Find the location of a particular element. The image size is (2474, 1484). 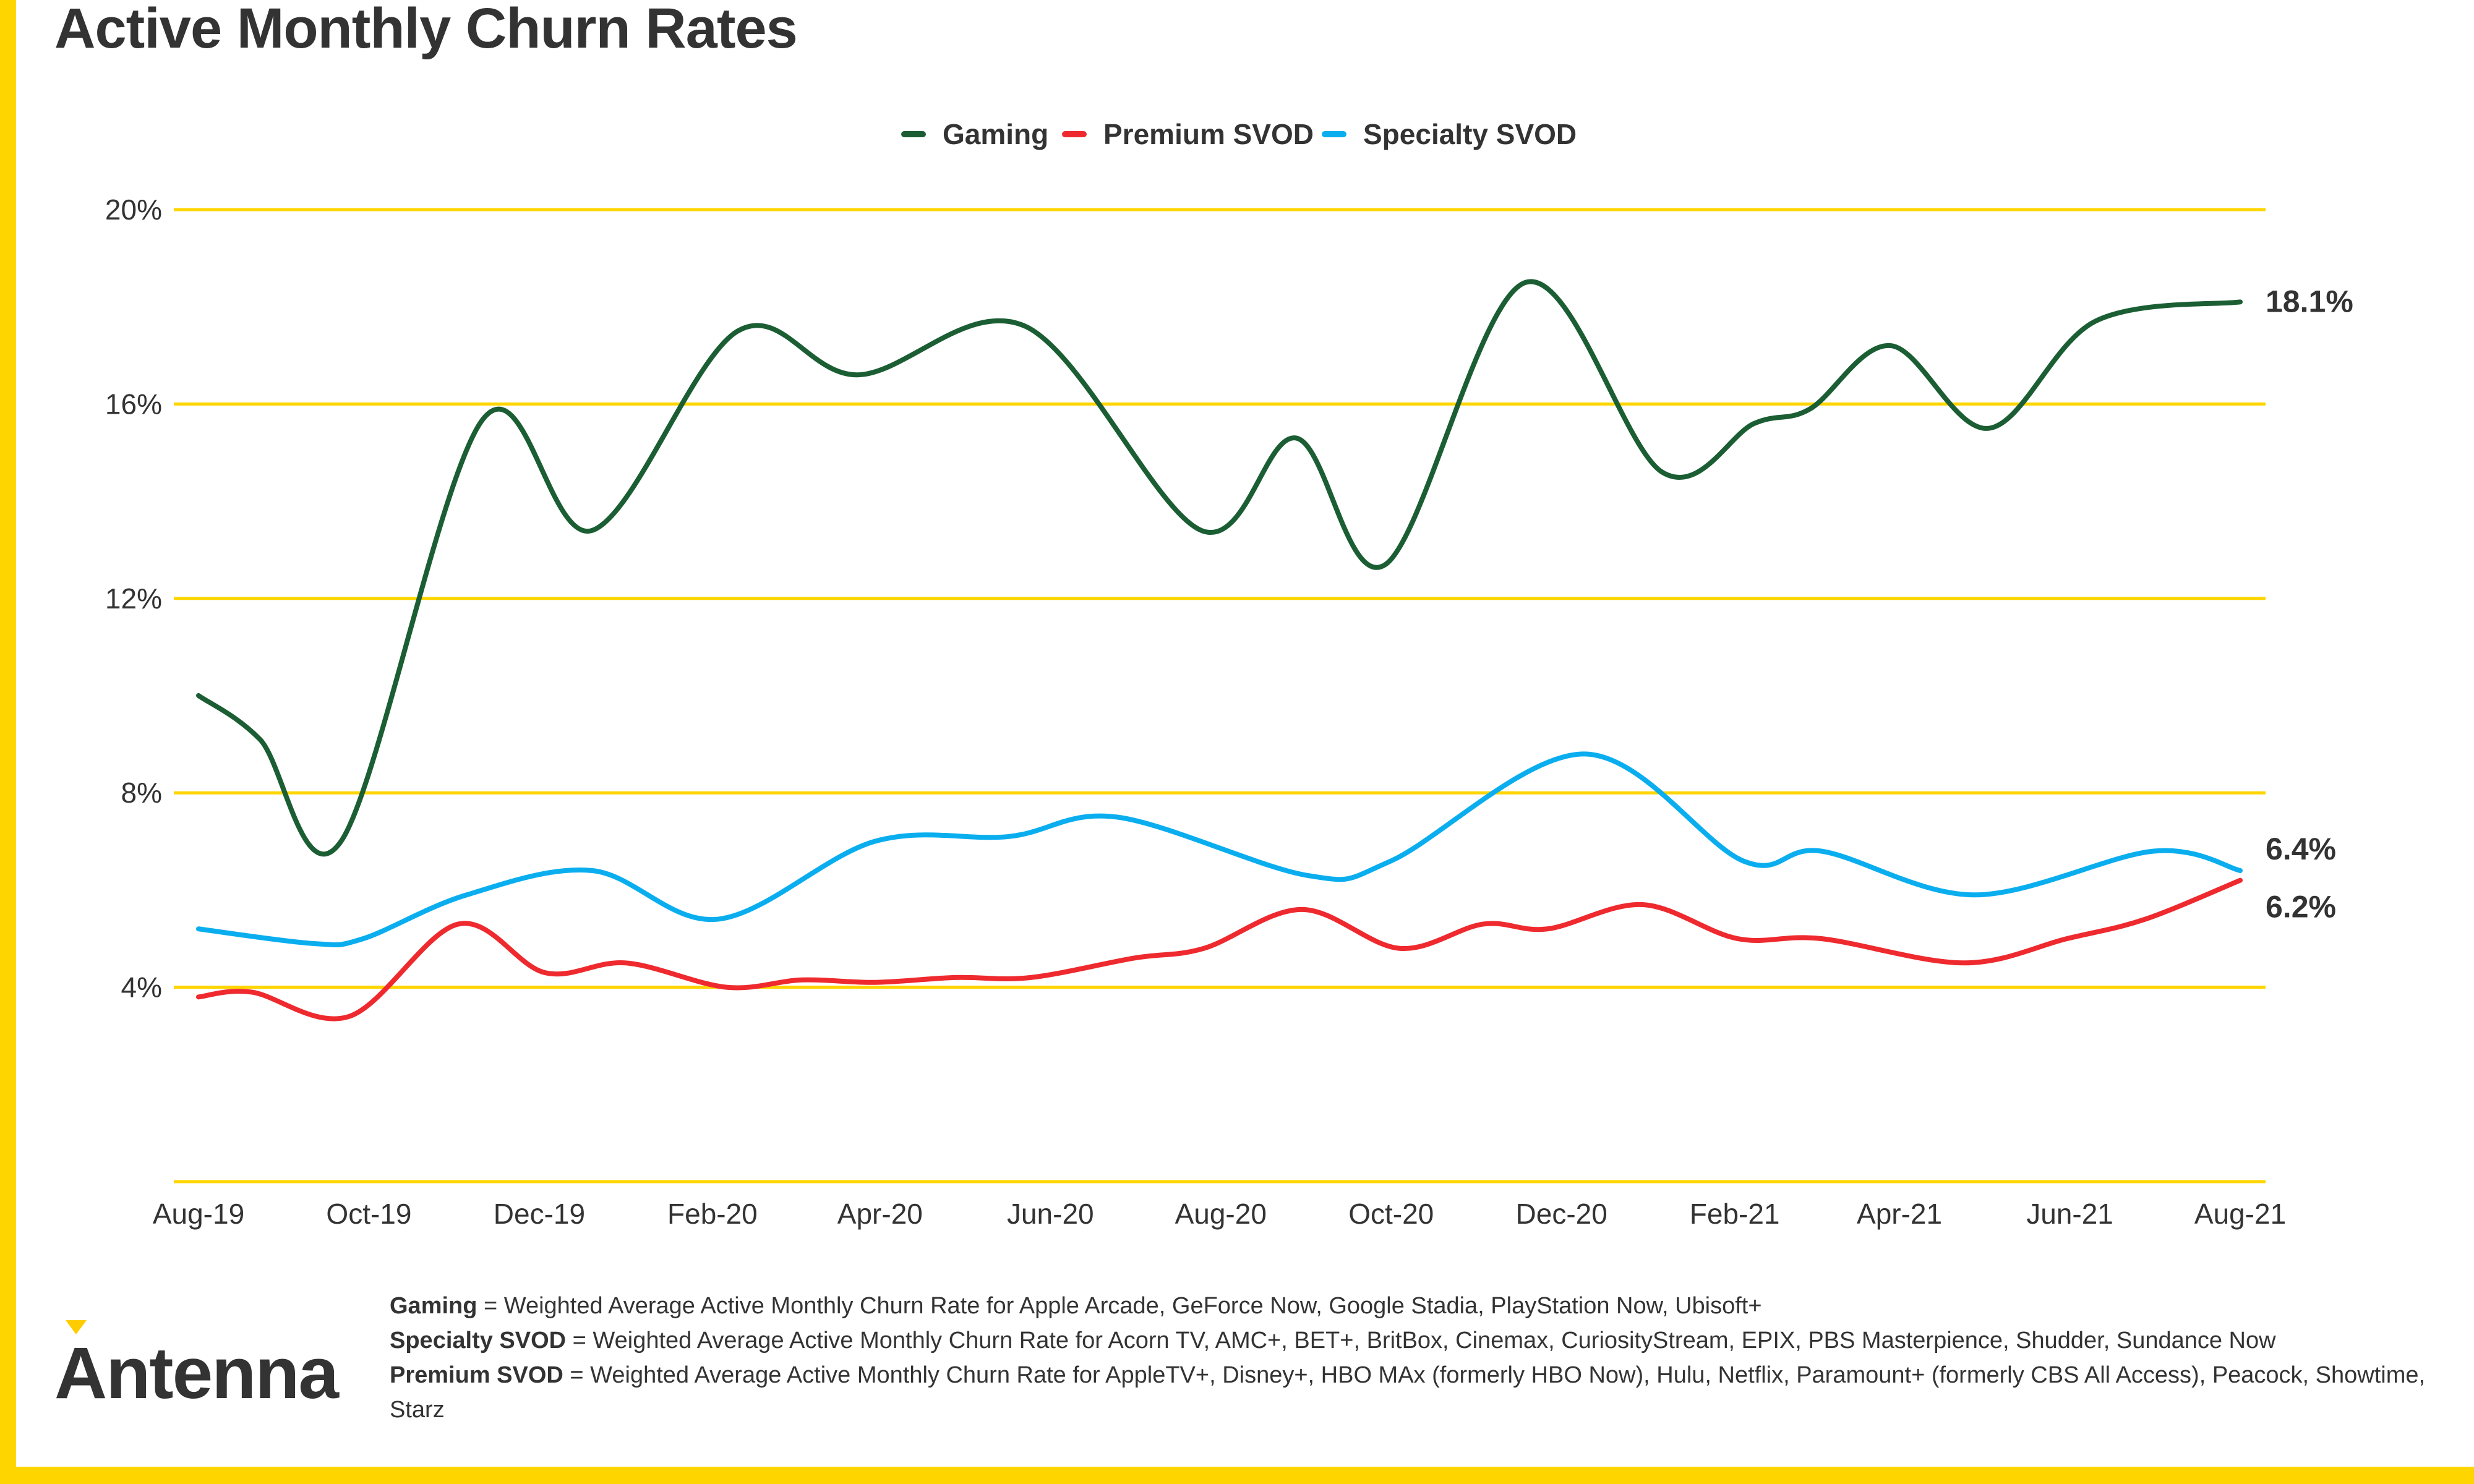

end-value-label: 6.2% is located at coordinates (2301, 907).